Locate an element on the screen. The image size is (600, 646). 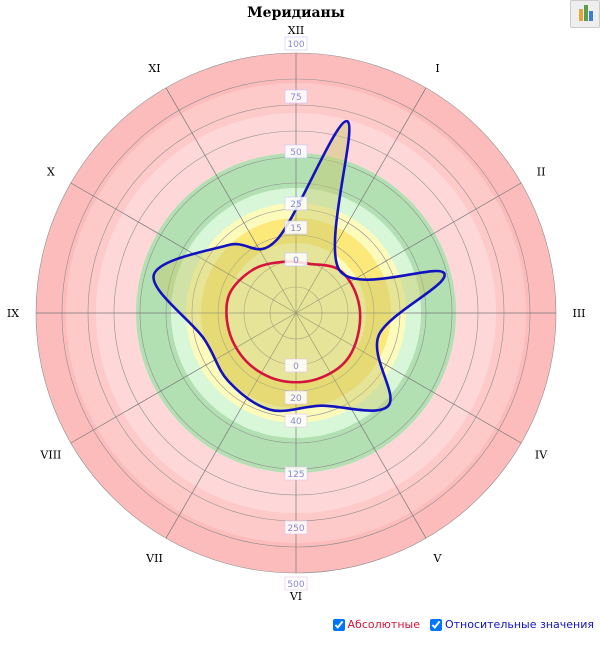
legend-label-relative: Относительные значения is located at coordinates (519, 624).